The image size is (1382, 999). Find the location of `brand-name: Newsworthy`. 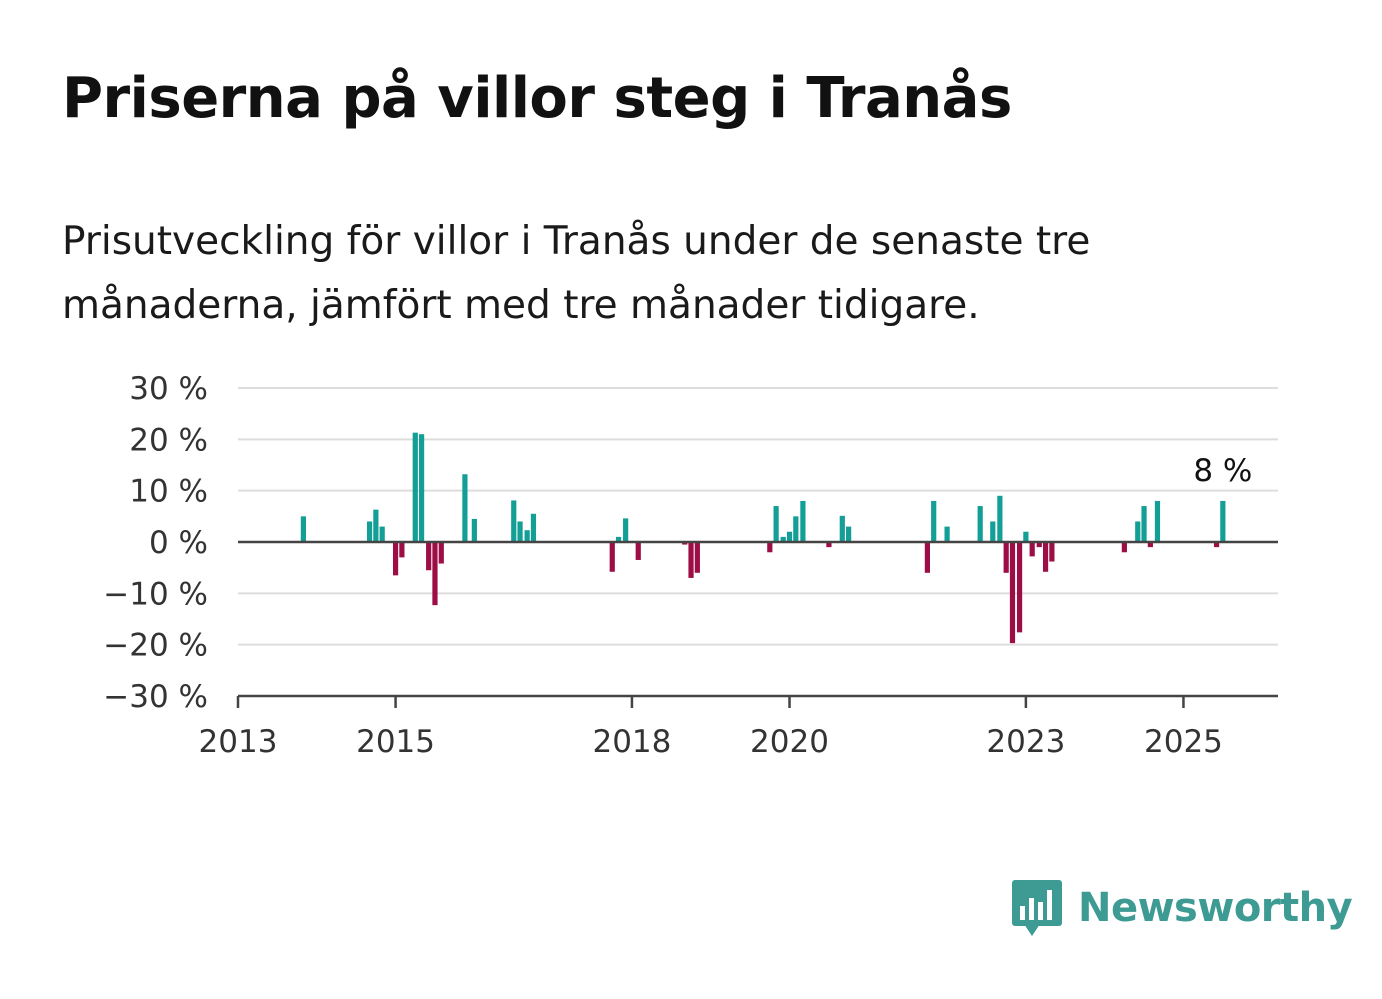

brand-name: Newsworthy is located at coordinates (1215, 908).